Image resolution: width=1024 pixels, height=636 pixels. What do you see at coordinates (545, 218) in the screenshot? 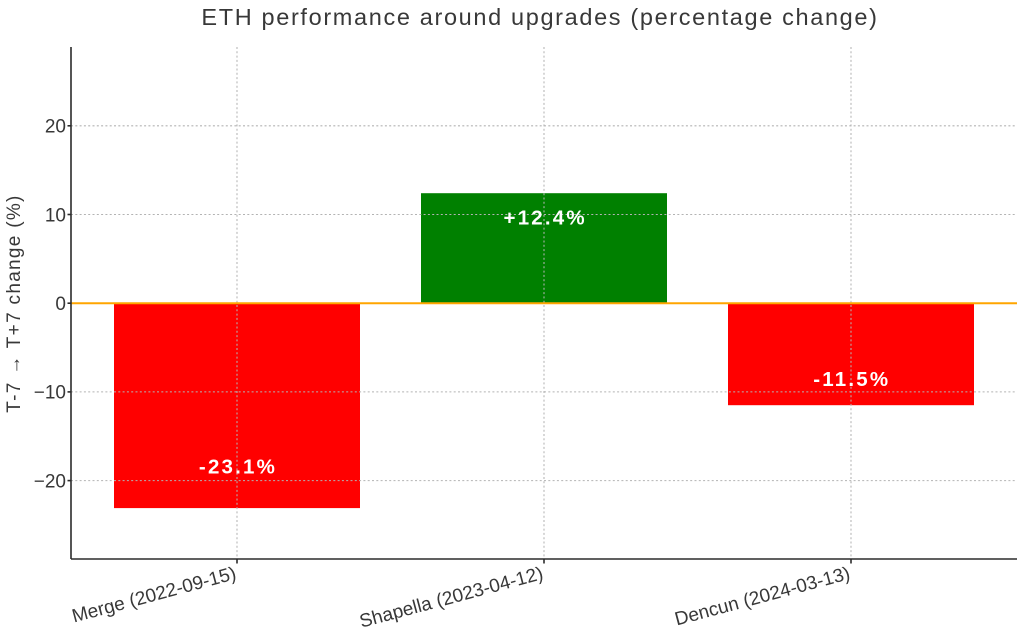
I see `svg-text: +12.4%` at bounding box center [545, 218].